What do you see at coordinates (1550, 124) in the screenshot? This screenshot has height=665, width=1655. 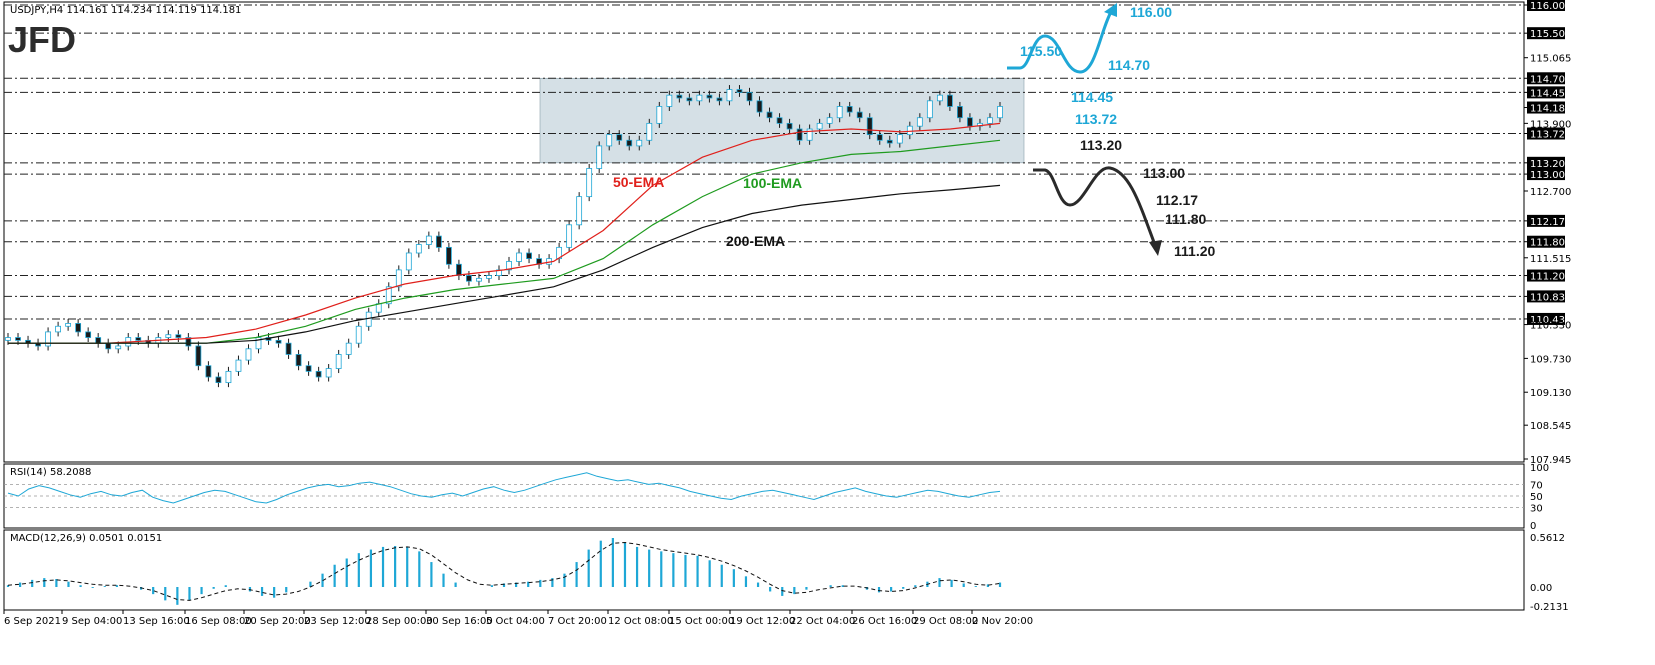 I see `price-label-6: 113.900` at bounding box center [1550, 124].